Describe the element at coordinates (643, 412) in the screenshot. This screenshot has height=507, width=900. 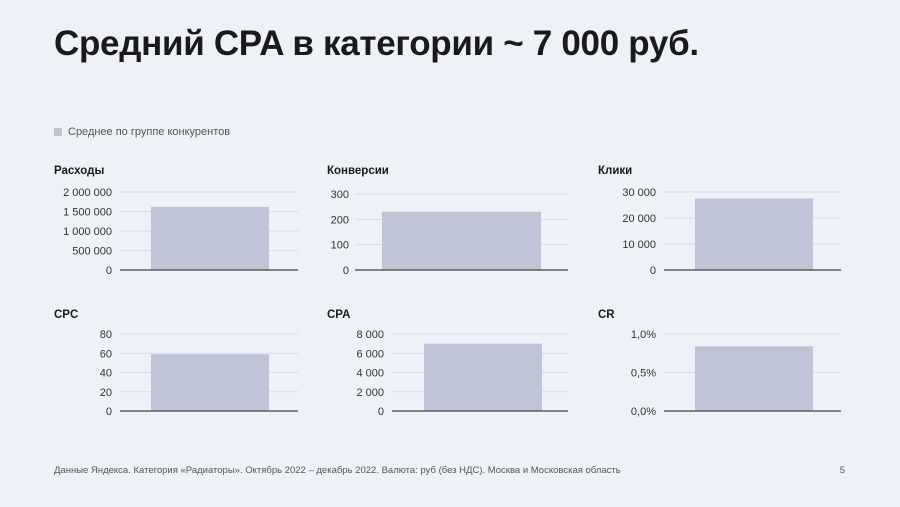
I see `y-tick-label: 0,0%` at that location.